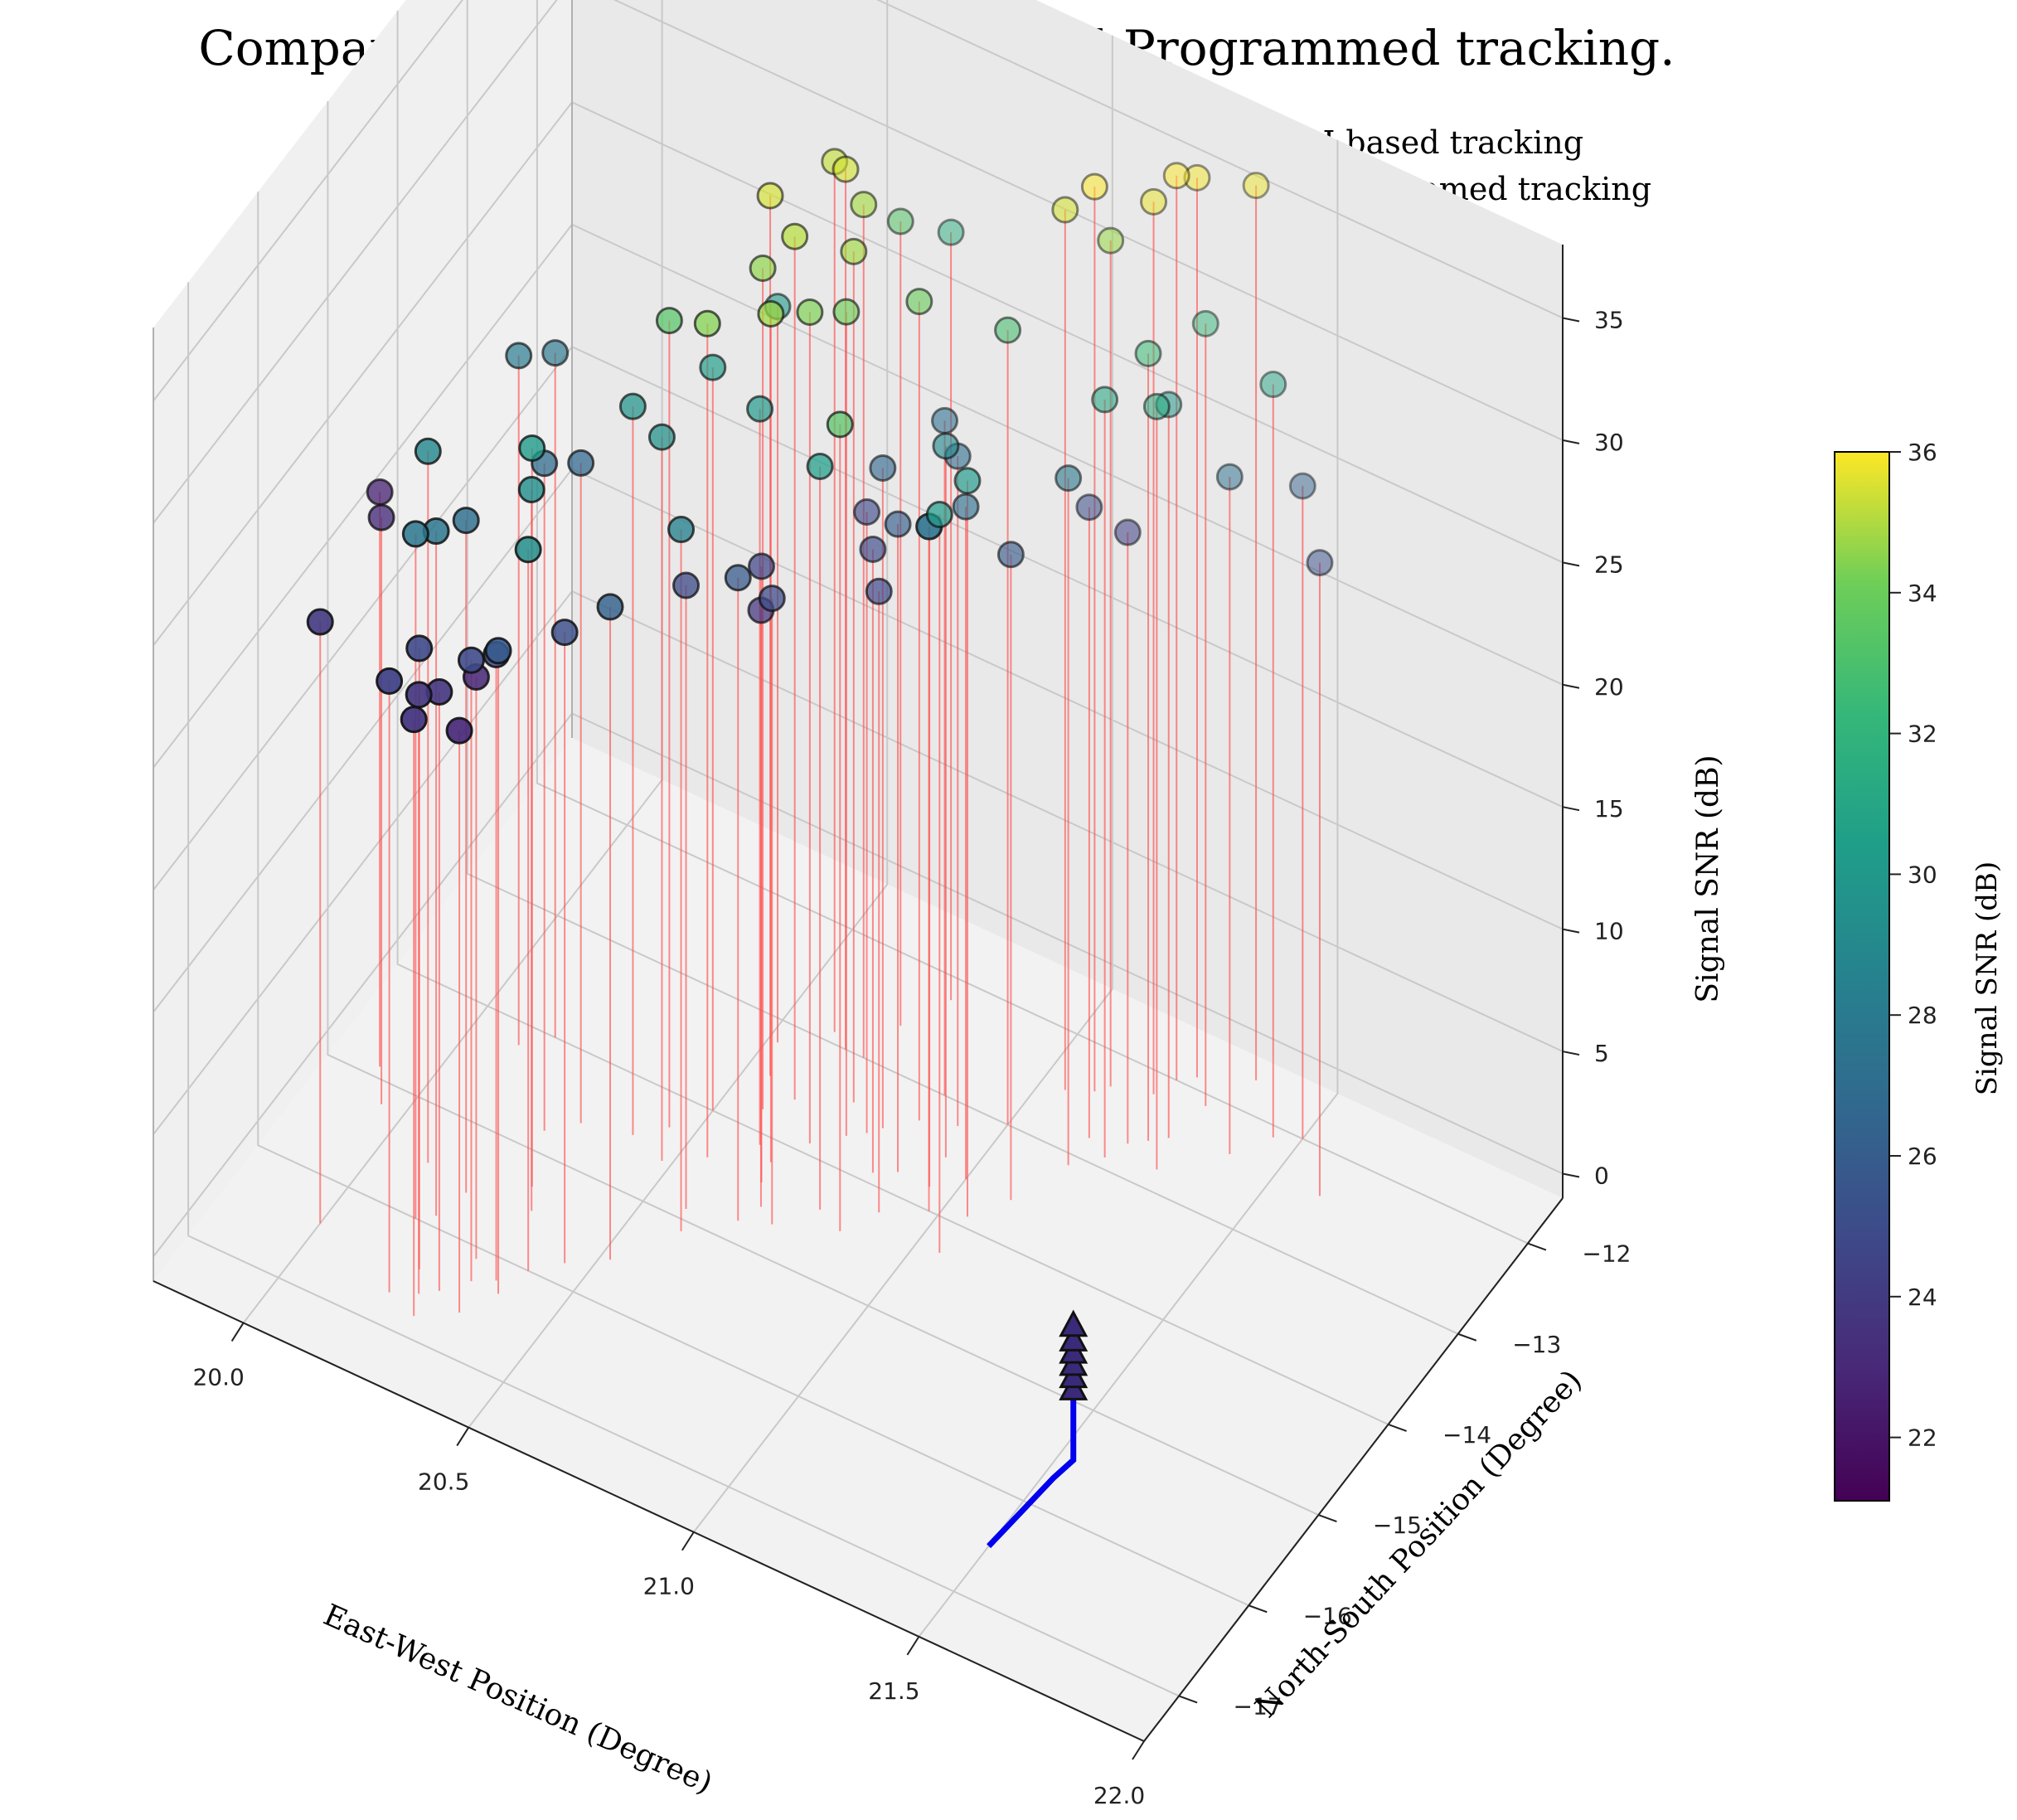  I want to click on x-axis-line, so click(649, 1511).